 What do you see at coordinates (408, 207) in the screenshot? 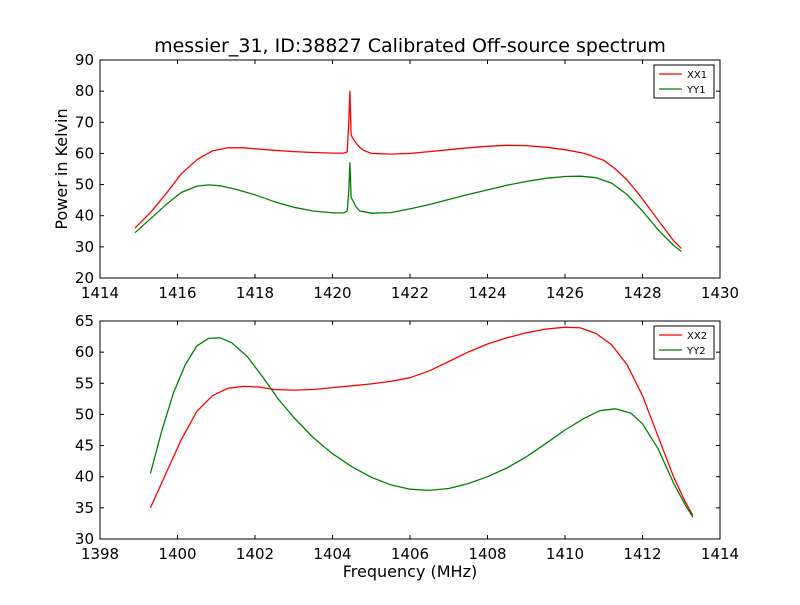
I see `series-line-yy1` at bounding box center [408, 207].